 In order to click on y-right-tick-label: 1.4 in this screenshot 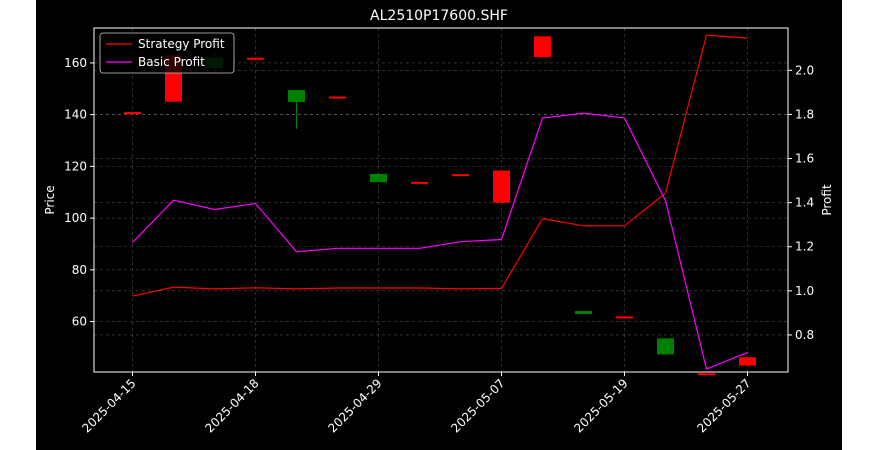, I will do `click(804, 203)`.